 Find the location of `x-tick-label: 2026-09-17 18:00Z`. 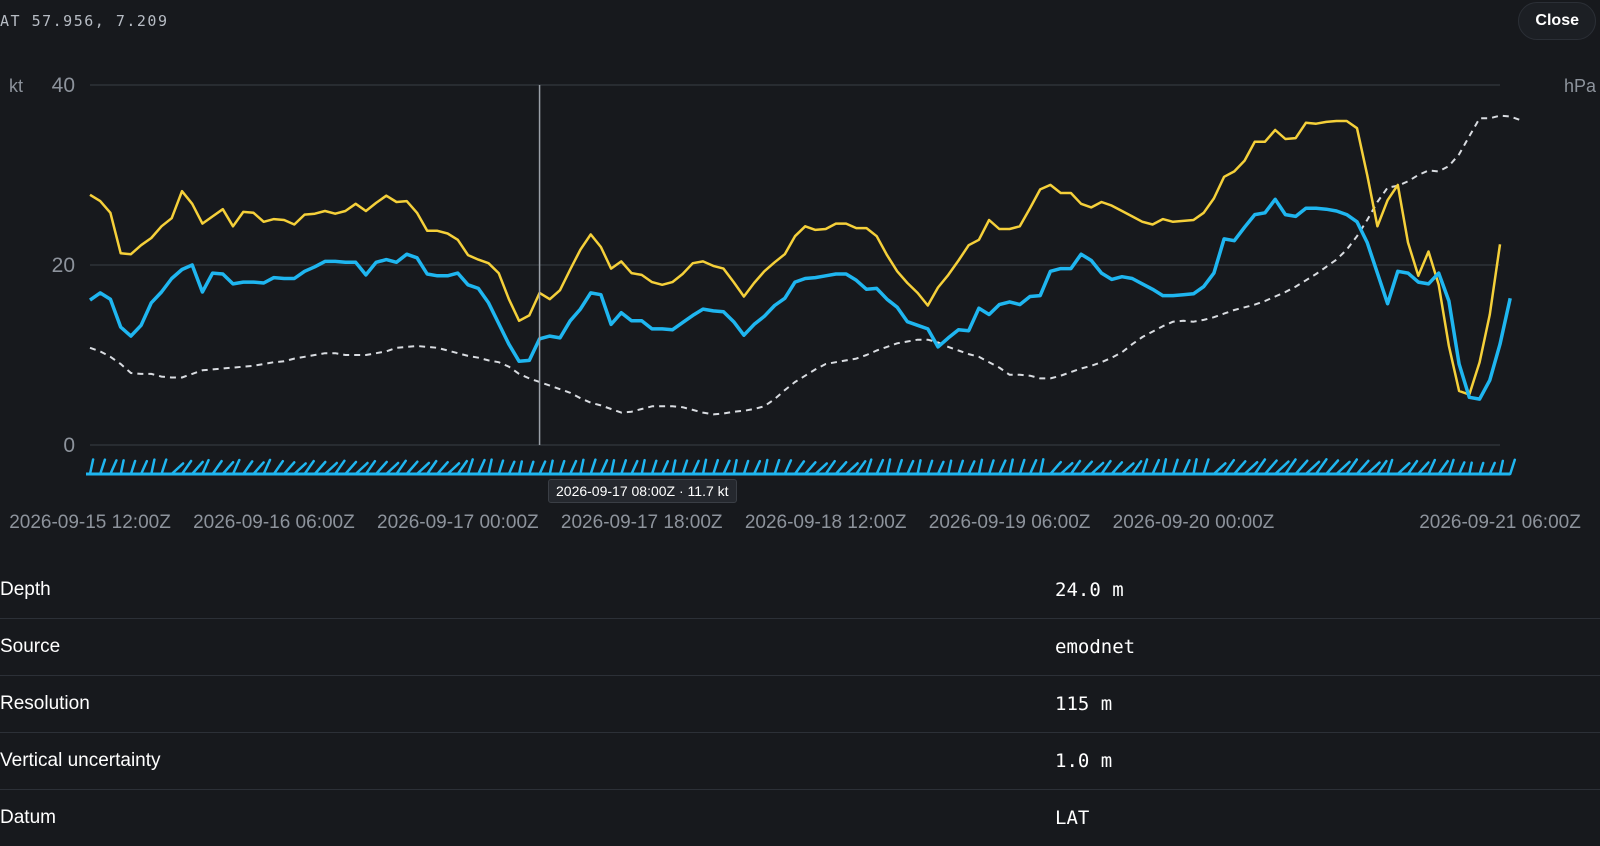

x-tick-label: 2026-09-17 18:00Z is located at coordinates (642, 522).